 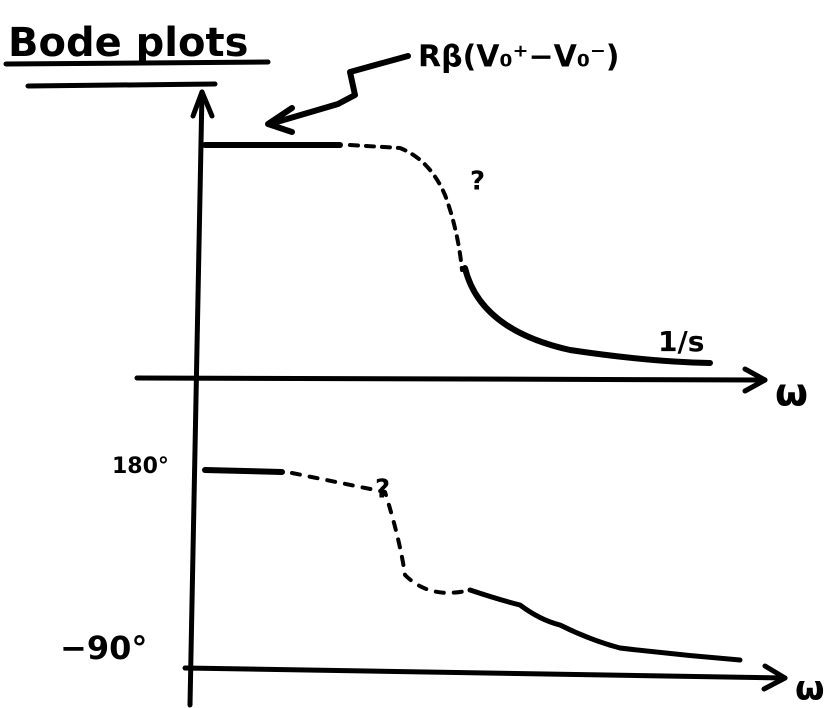 What do you see at coordinates (196, 398) in the screenshot?
I see `y-axis` at bounding box center [196, 398].